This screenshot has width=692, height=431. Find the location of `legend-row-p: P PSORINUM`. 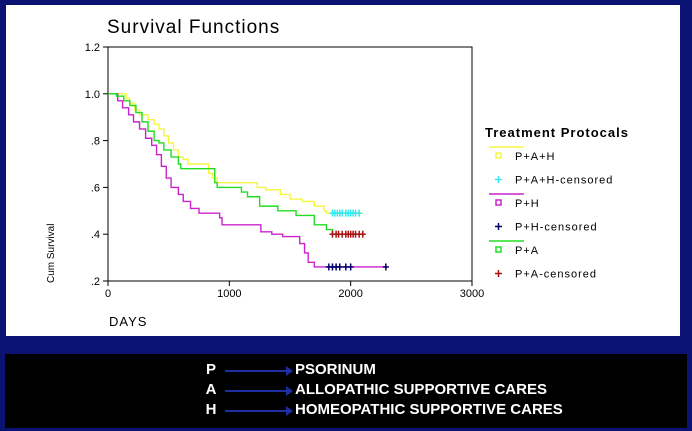

legend-row-p: P PSORINUM is located at coordinates (346, 372).